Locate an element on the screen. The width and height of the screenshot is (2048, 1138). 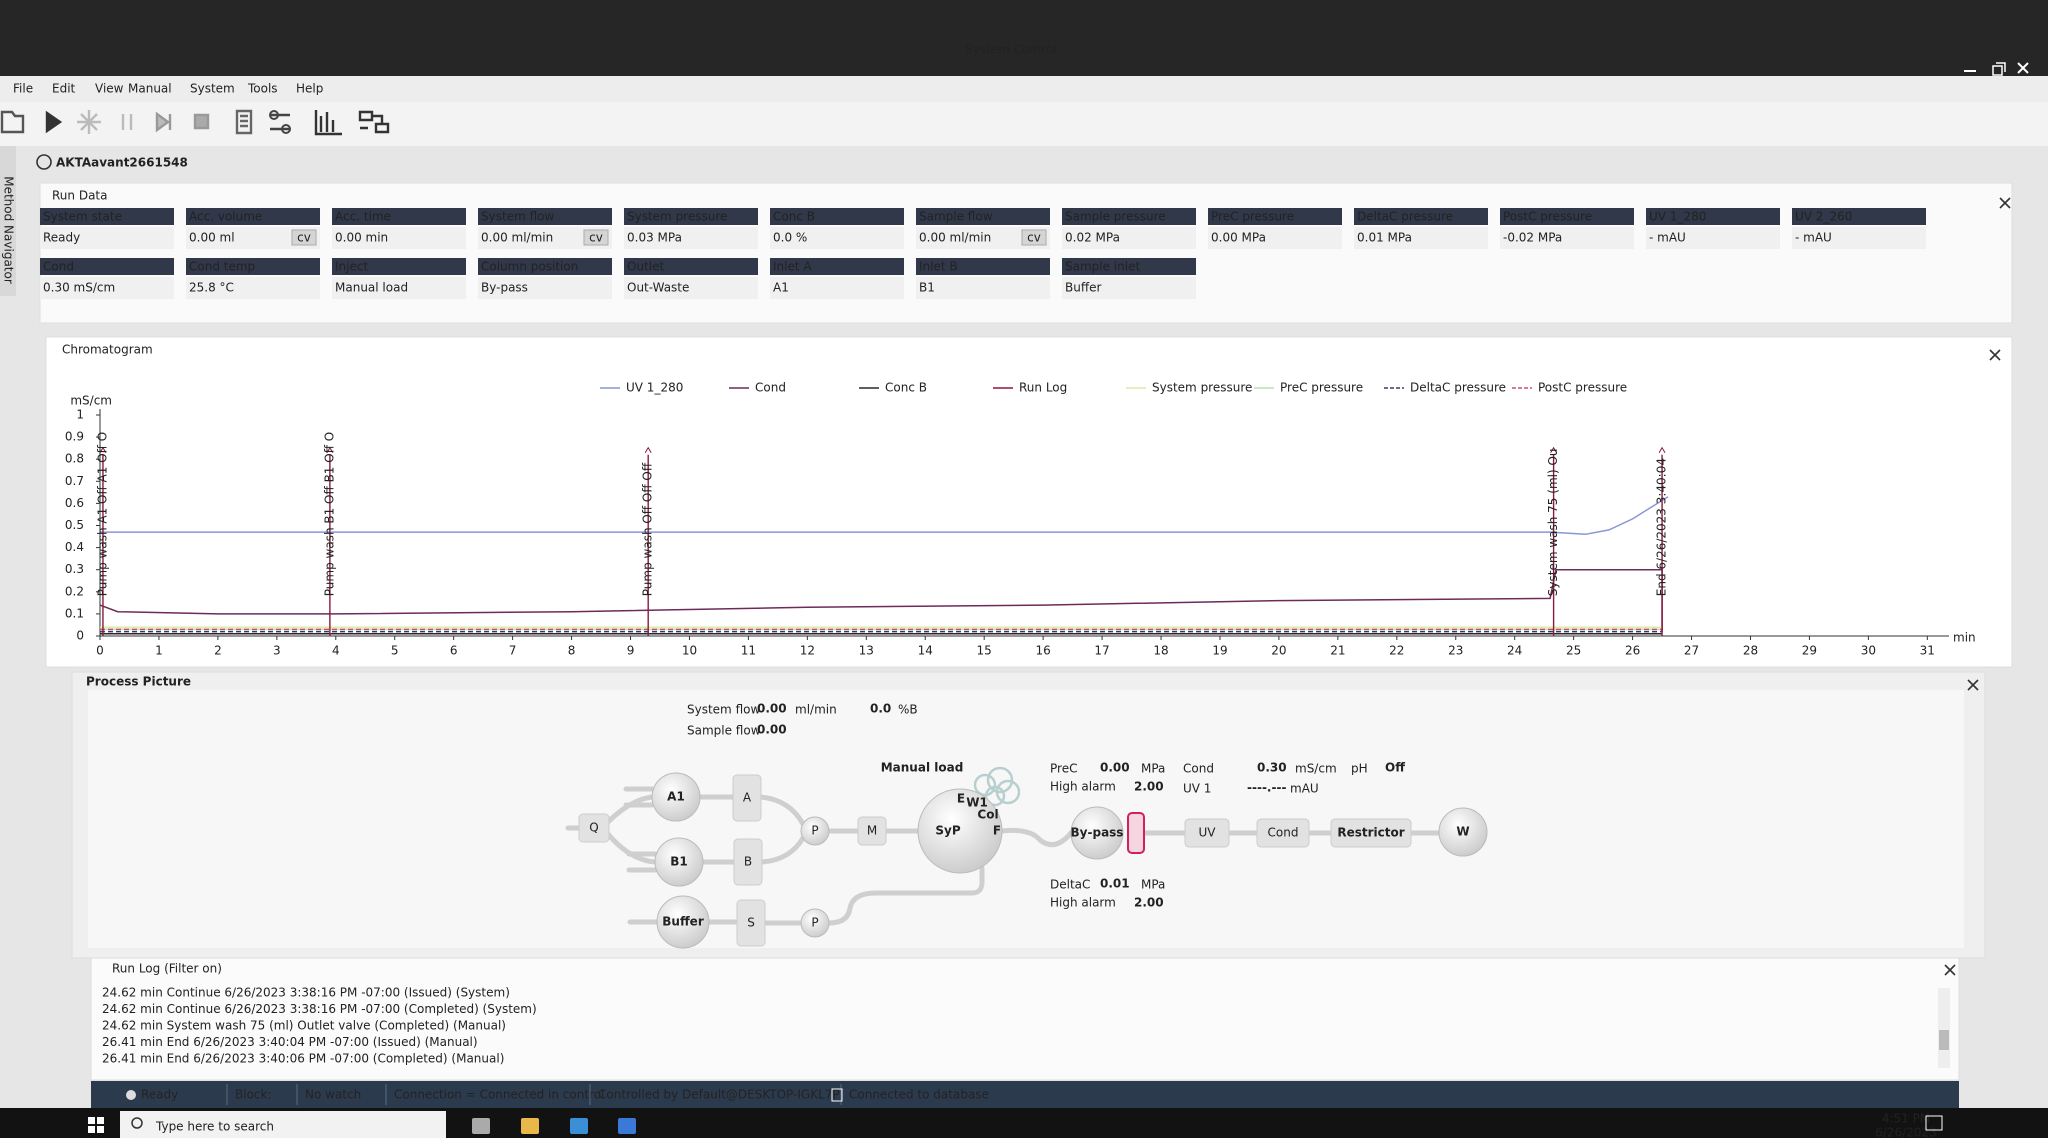
field-label: System state is located at coordinates (82, 217).